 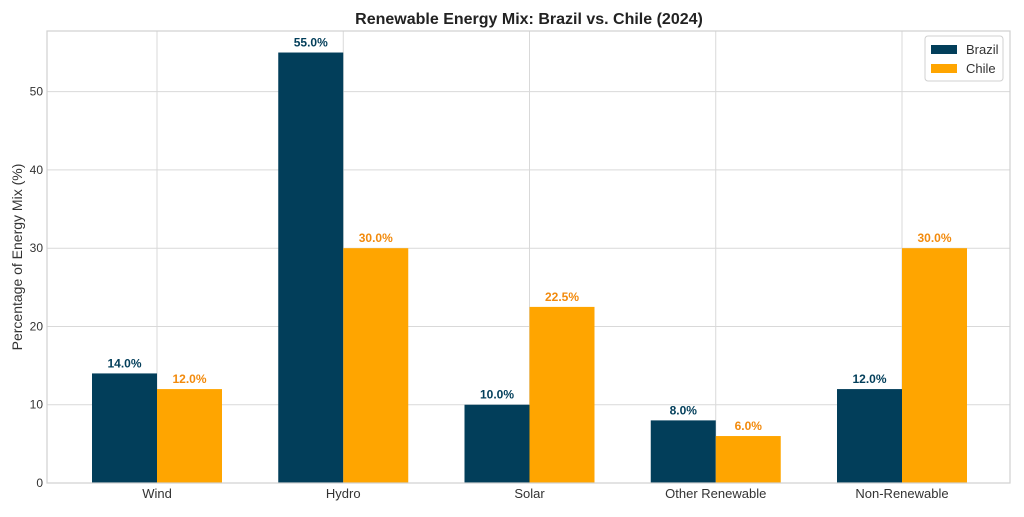 I want to click on x-tick-label: Hydro, so click(x=343, y=493).